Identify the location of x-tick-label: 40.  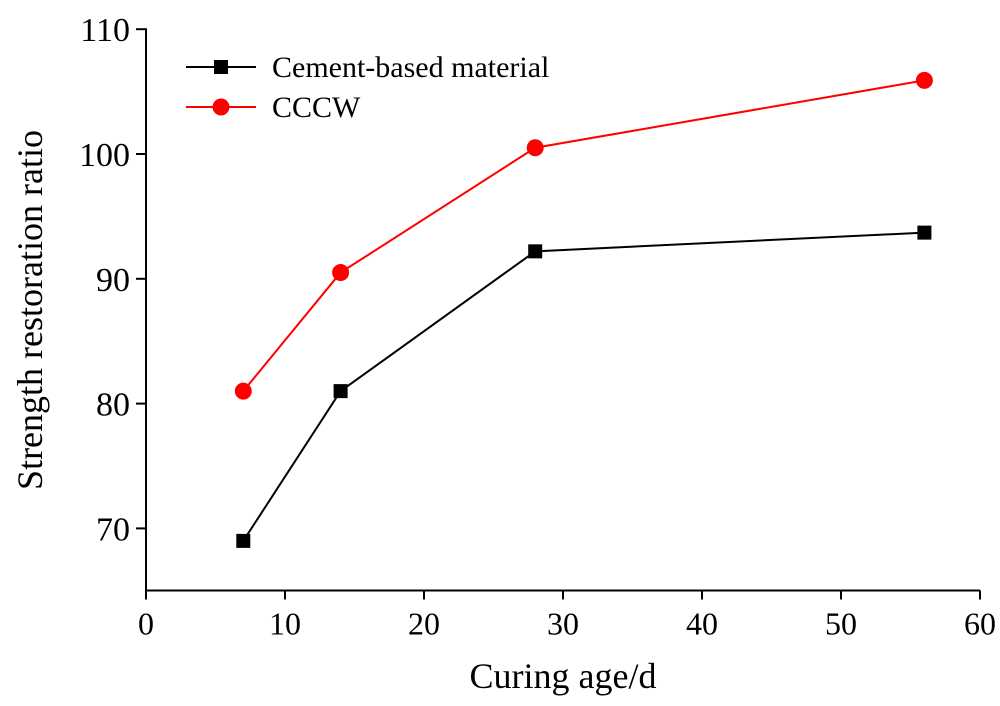
(702, 624).